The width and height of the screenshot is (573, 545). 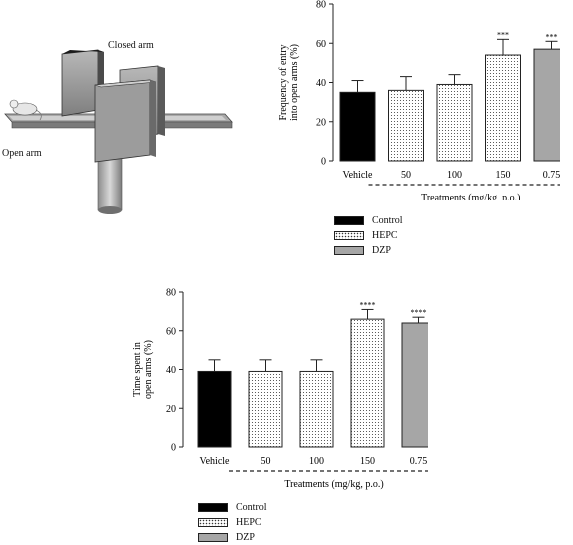 What do you see at coordinates (22, 153) in the screenshot?
I see `open-arm-label: Open arm` at bounding box center [22, 153].